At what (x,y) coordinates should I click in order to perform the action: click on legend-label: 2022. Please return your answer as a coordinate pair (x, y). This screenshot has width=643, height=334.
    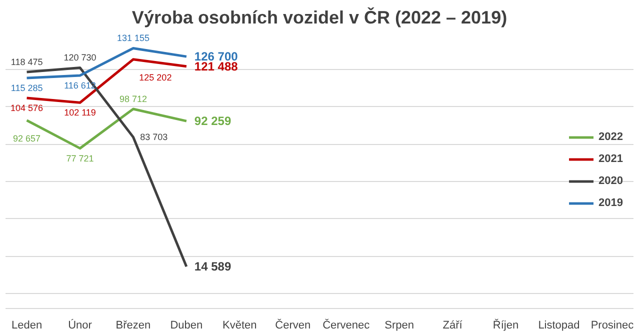
    Looking at the image, I should click on (610, 137).